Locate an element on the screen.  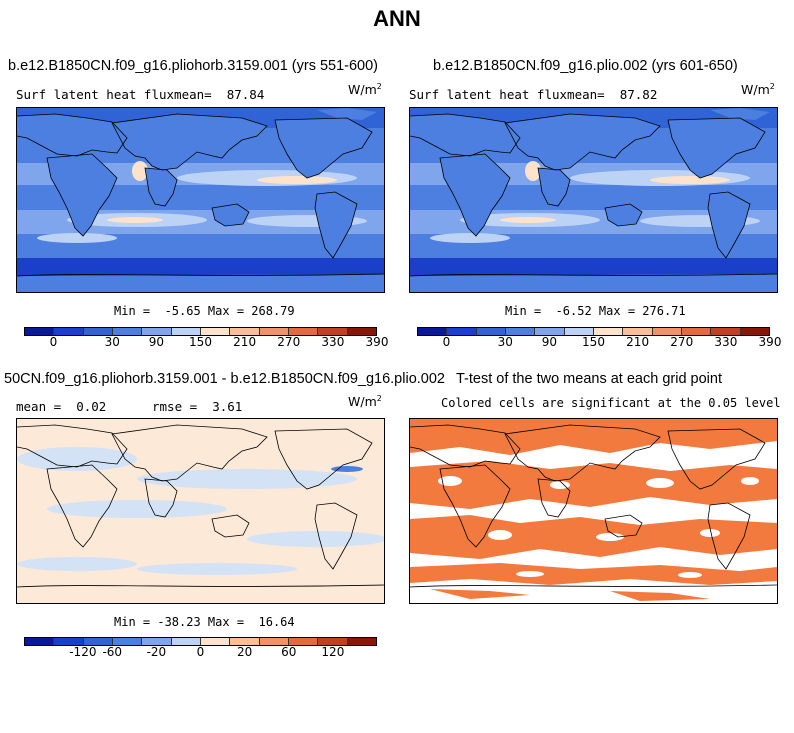
panel3-minmax: Min = -38.23 Max = 16.64 is located at coordinates (204, 622).